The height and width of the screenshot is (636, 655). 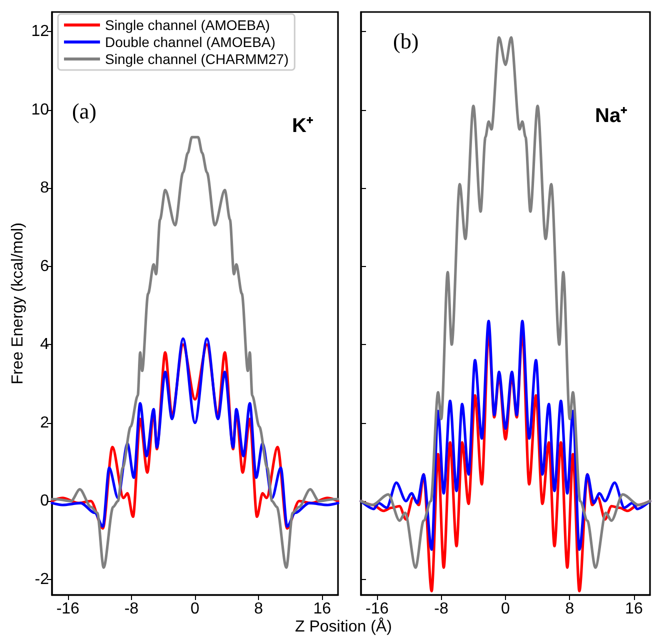 I want to click on y-tick-label: 4, so click(x=45, y=345).